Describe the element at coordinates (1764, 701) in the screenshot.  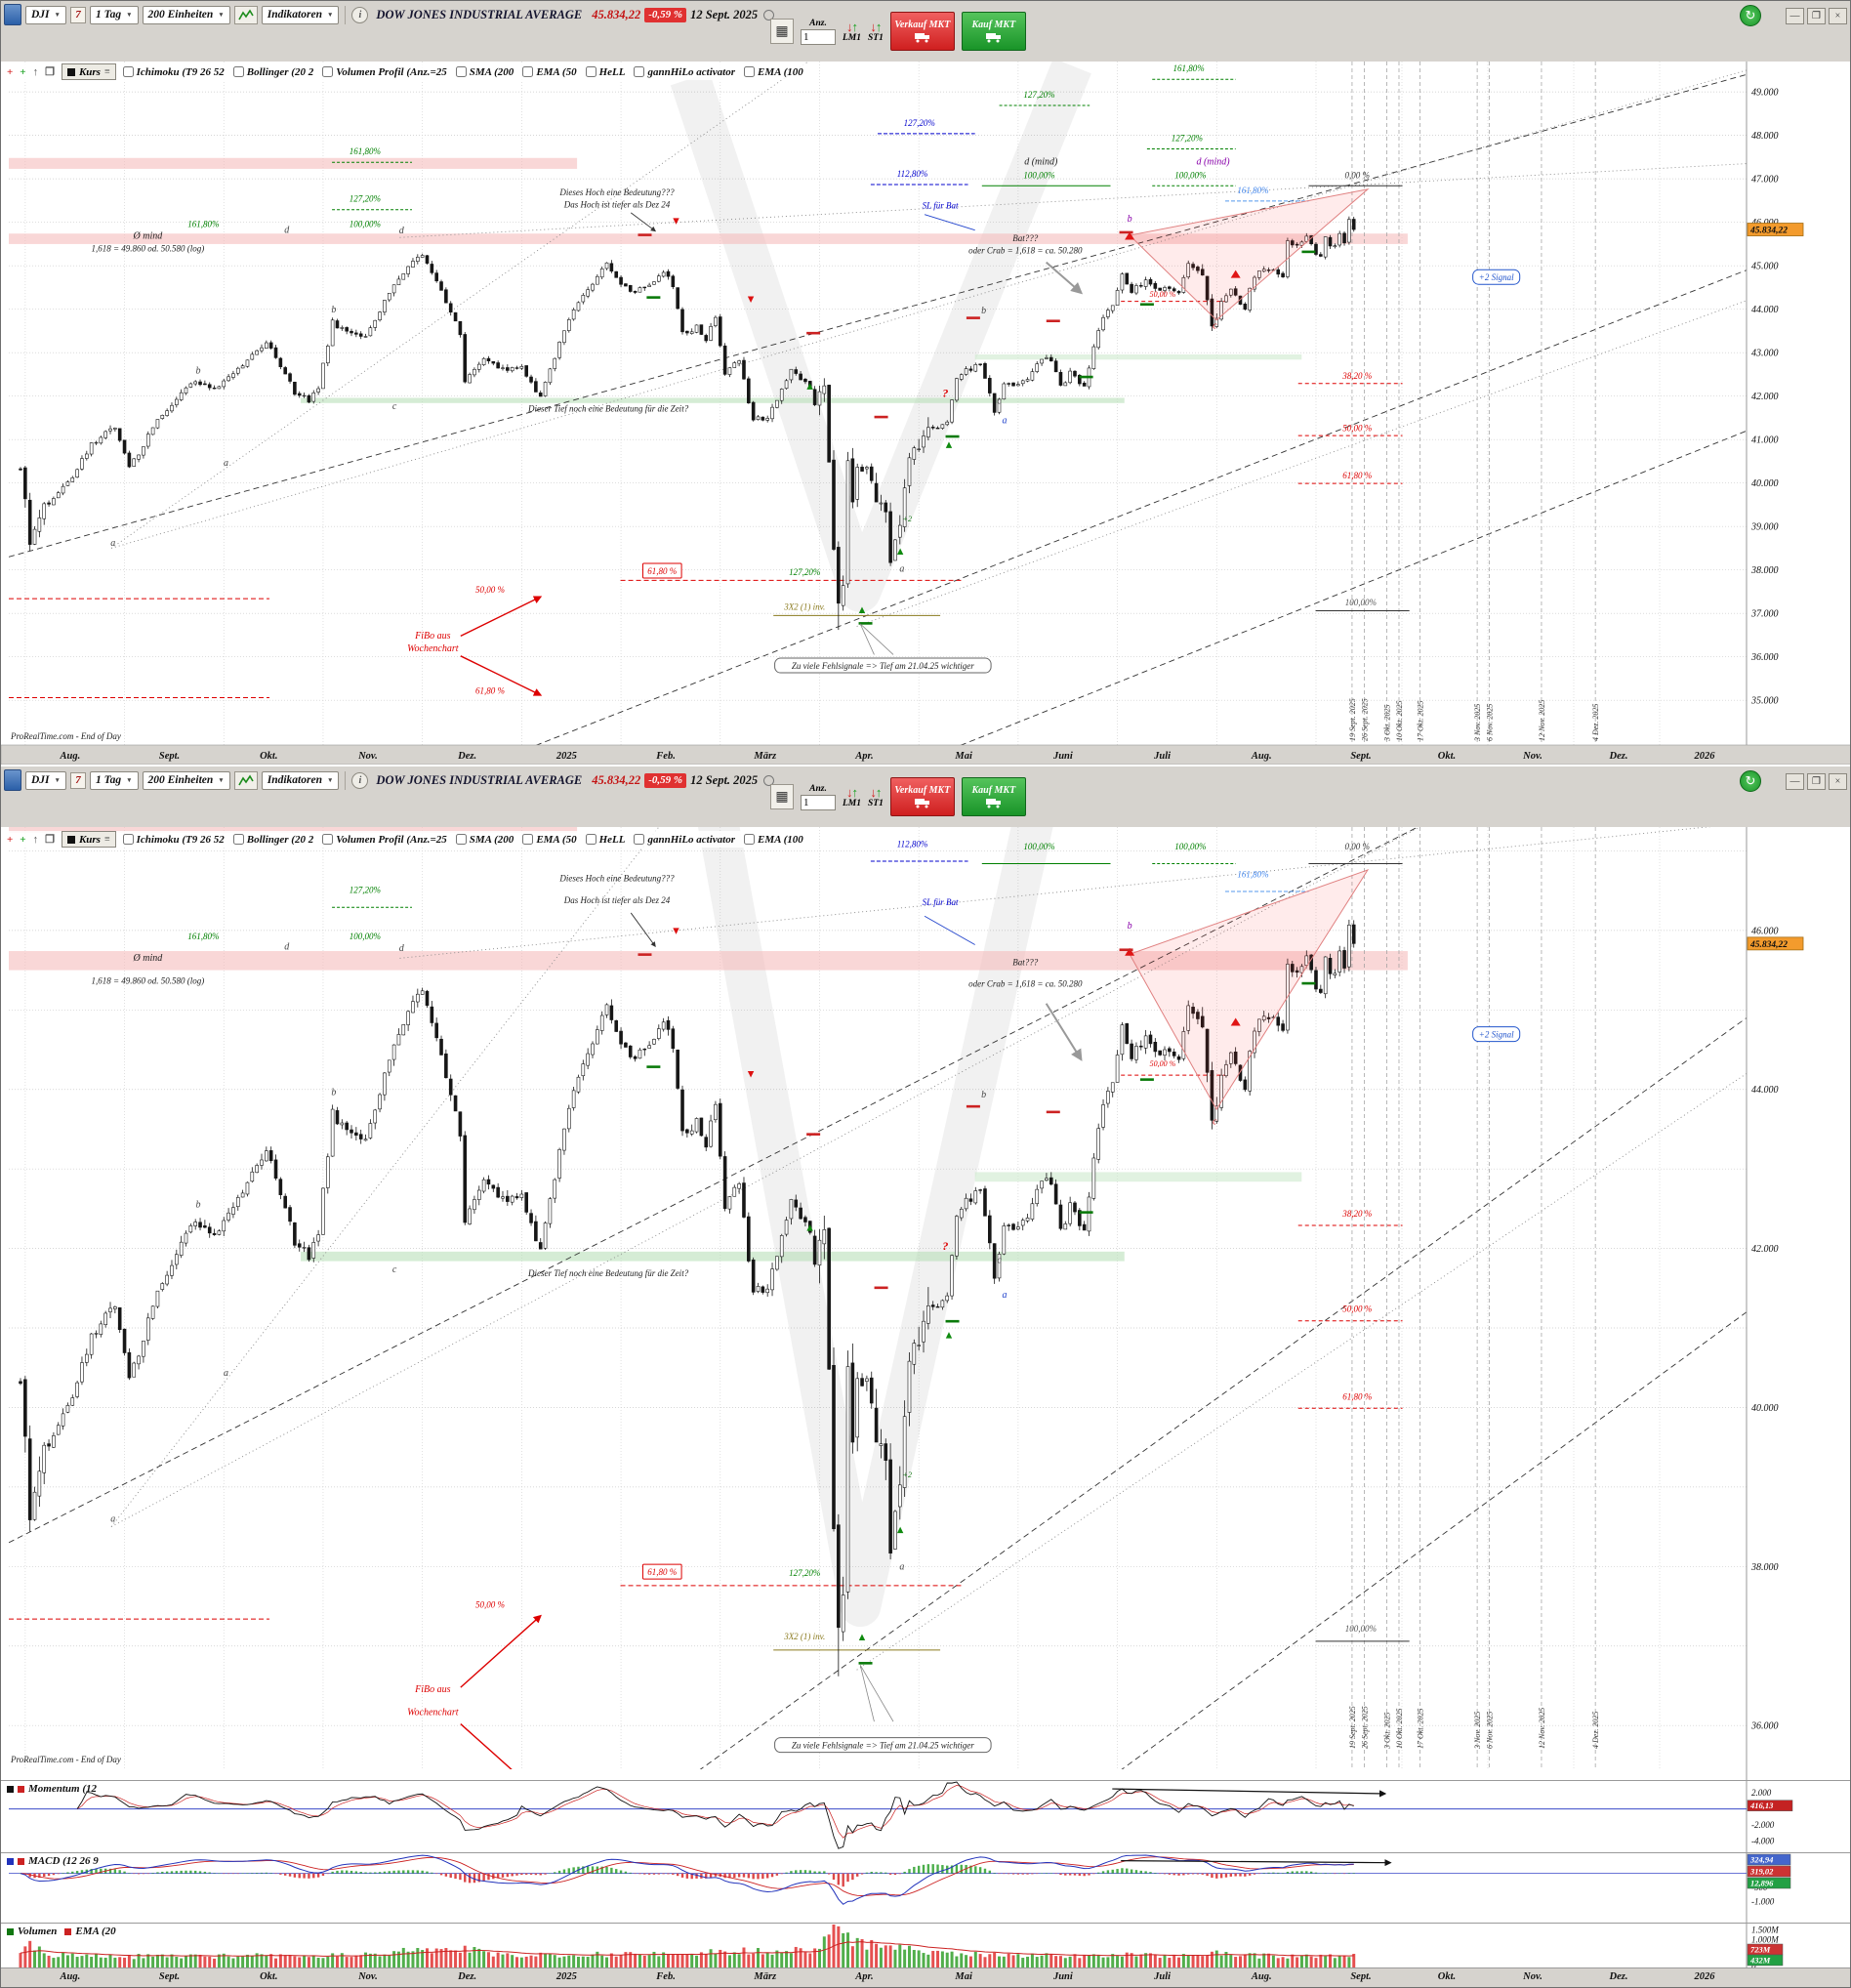
I see `svg-text: 35.000` at that location.